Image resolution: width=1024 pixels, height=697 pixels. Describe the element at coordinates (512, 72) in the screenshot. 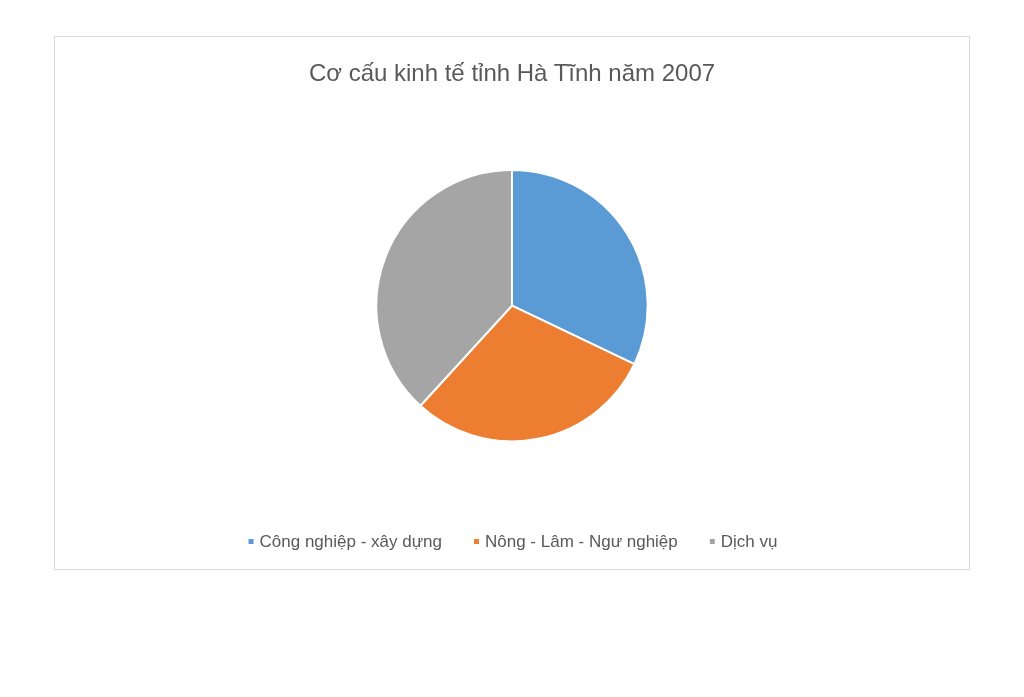

I see `chart-title: Cơ cấu kinh tế tỉnh Hà Tĩnh năm 2007` at that location.